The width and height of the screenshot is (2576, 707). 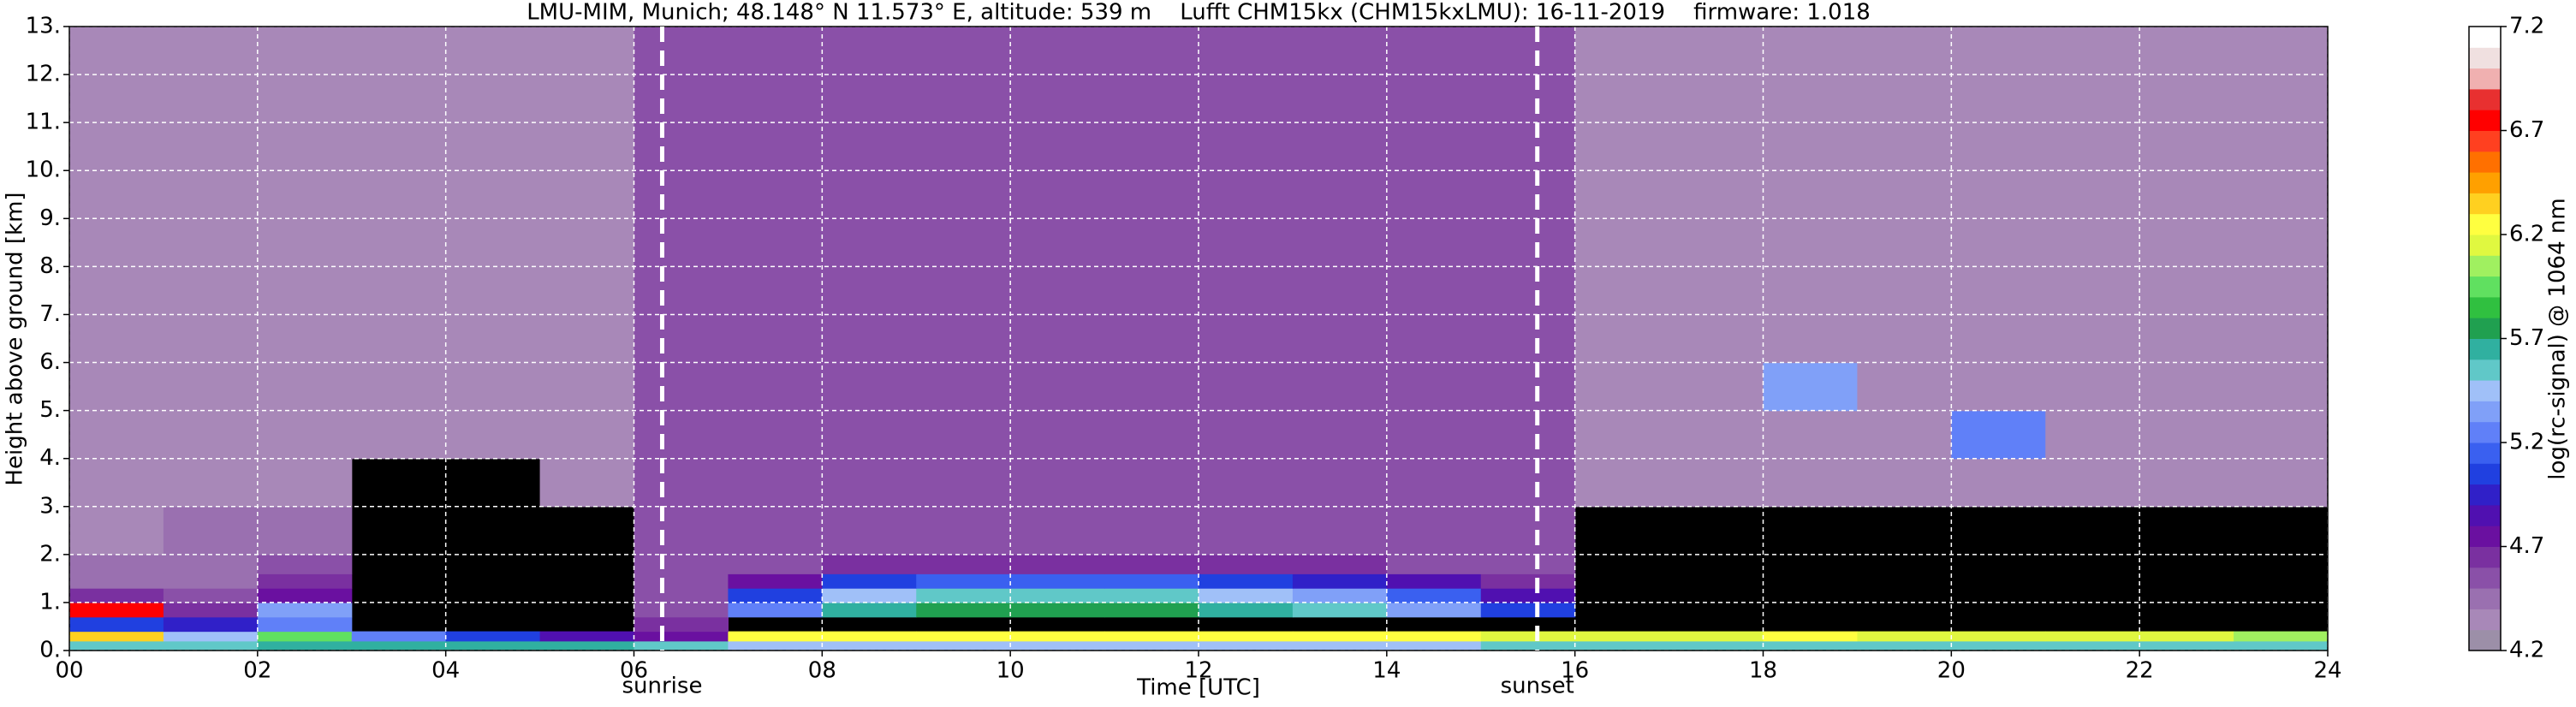 What do you see at coordinates (2526, 442) in the screenshot?
I see `colorbar-tick-label: 5.2` at bounding box center [2526, 442].